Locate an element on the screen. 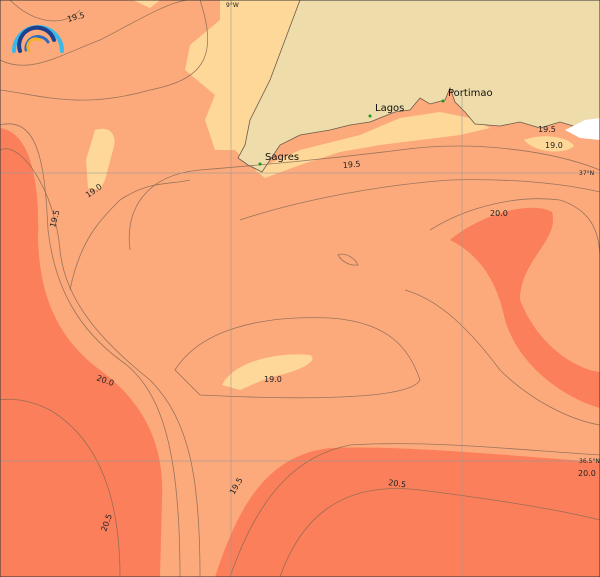 The width and height of the screenshot is (600, 577). lon-label-9w: 9°W is located at coordinates (232, 5).